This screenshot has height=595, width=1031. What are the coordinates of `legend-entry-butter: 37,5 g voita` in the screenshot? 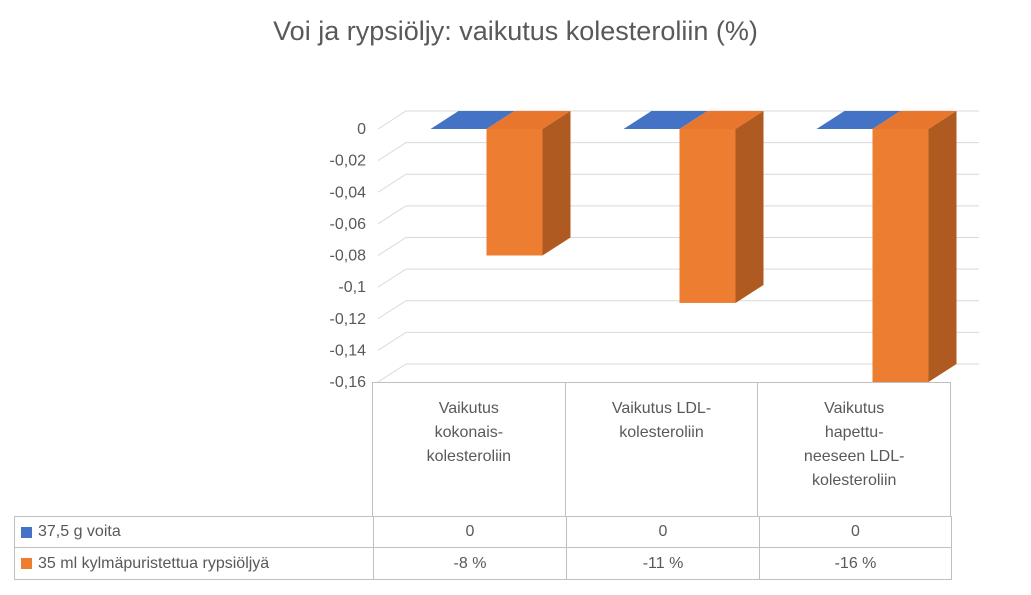 It's located at (194, 532).